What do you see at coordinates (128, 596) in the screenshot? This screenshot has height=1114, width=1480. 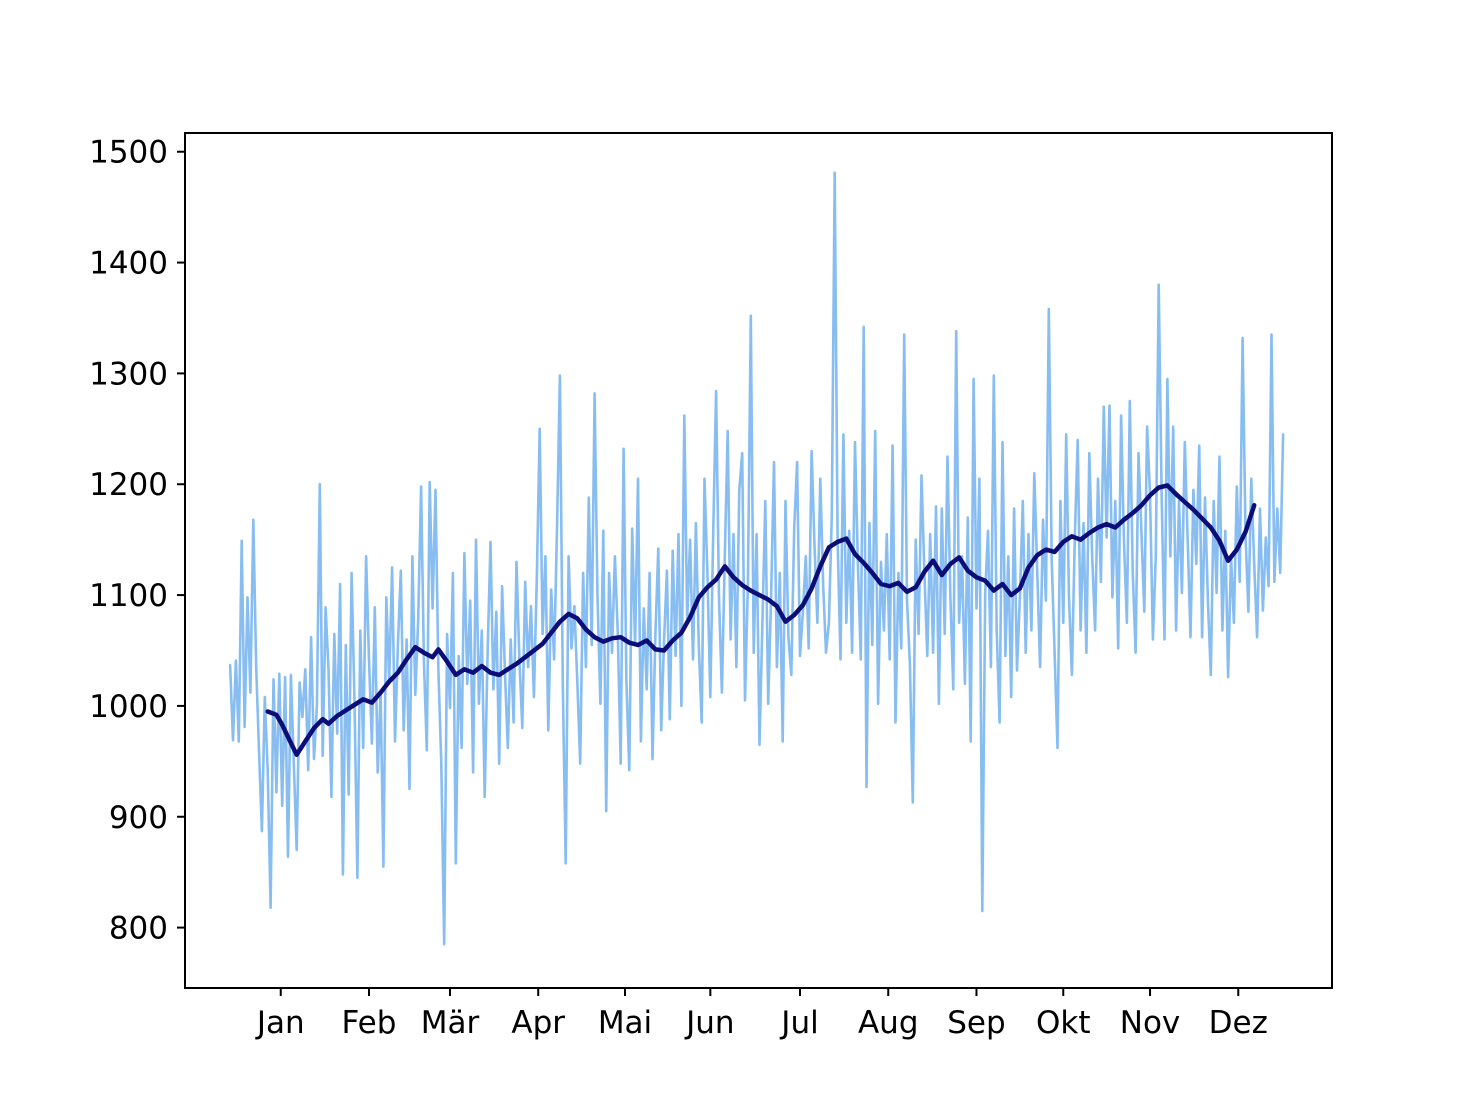 I see `y-tick-label: 1100` at bounding box center [128, 596].